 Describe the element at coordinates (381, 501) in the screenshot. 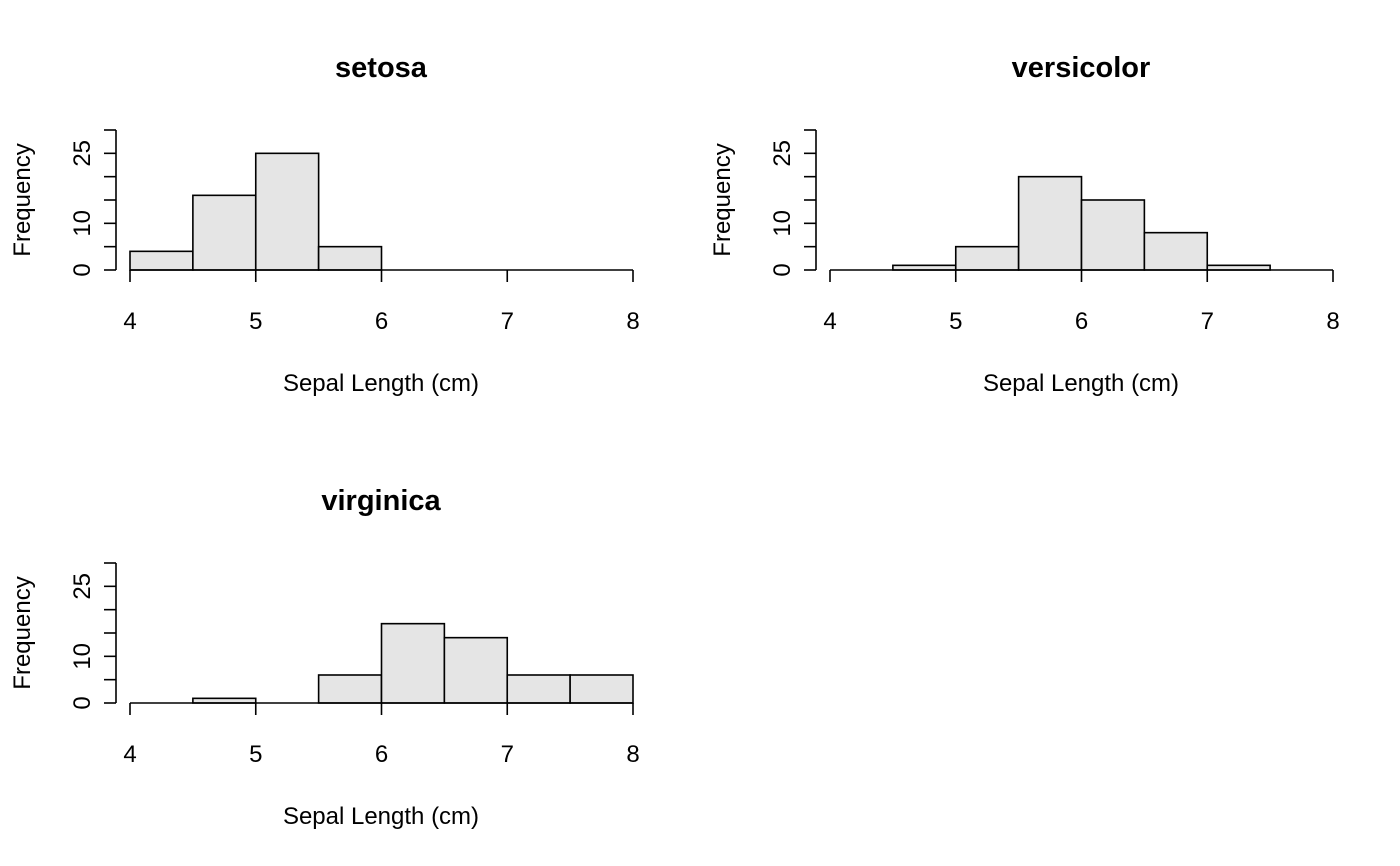

I see `chart-title: virginica` at that location.